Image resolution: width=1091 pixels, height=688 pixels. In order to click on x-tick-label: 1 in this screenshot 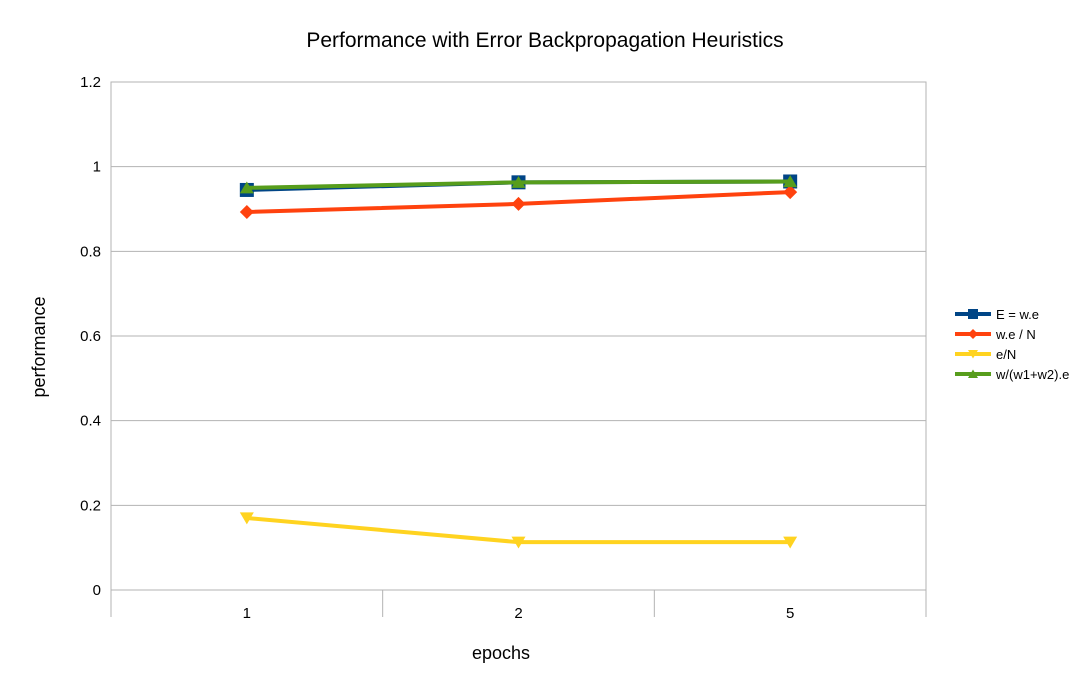, I will do `click(247, 613)`.